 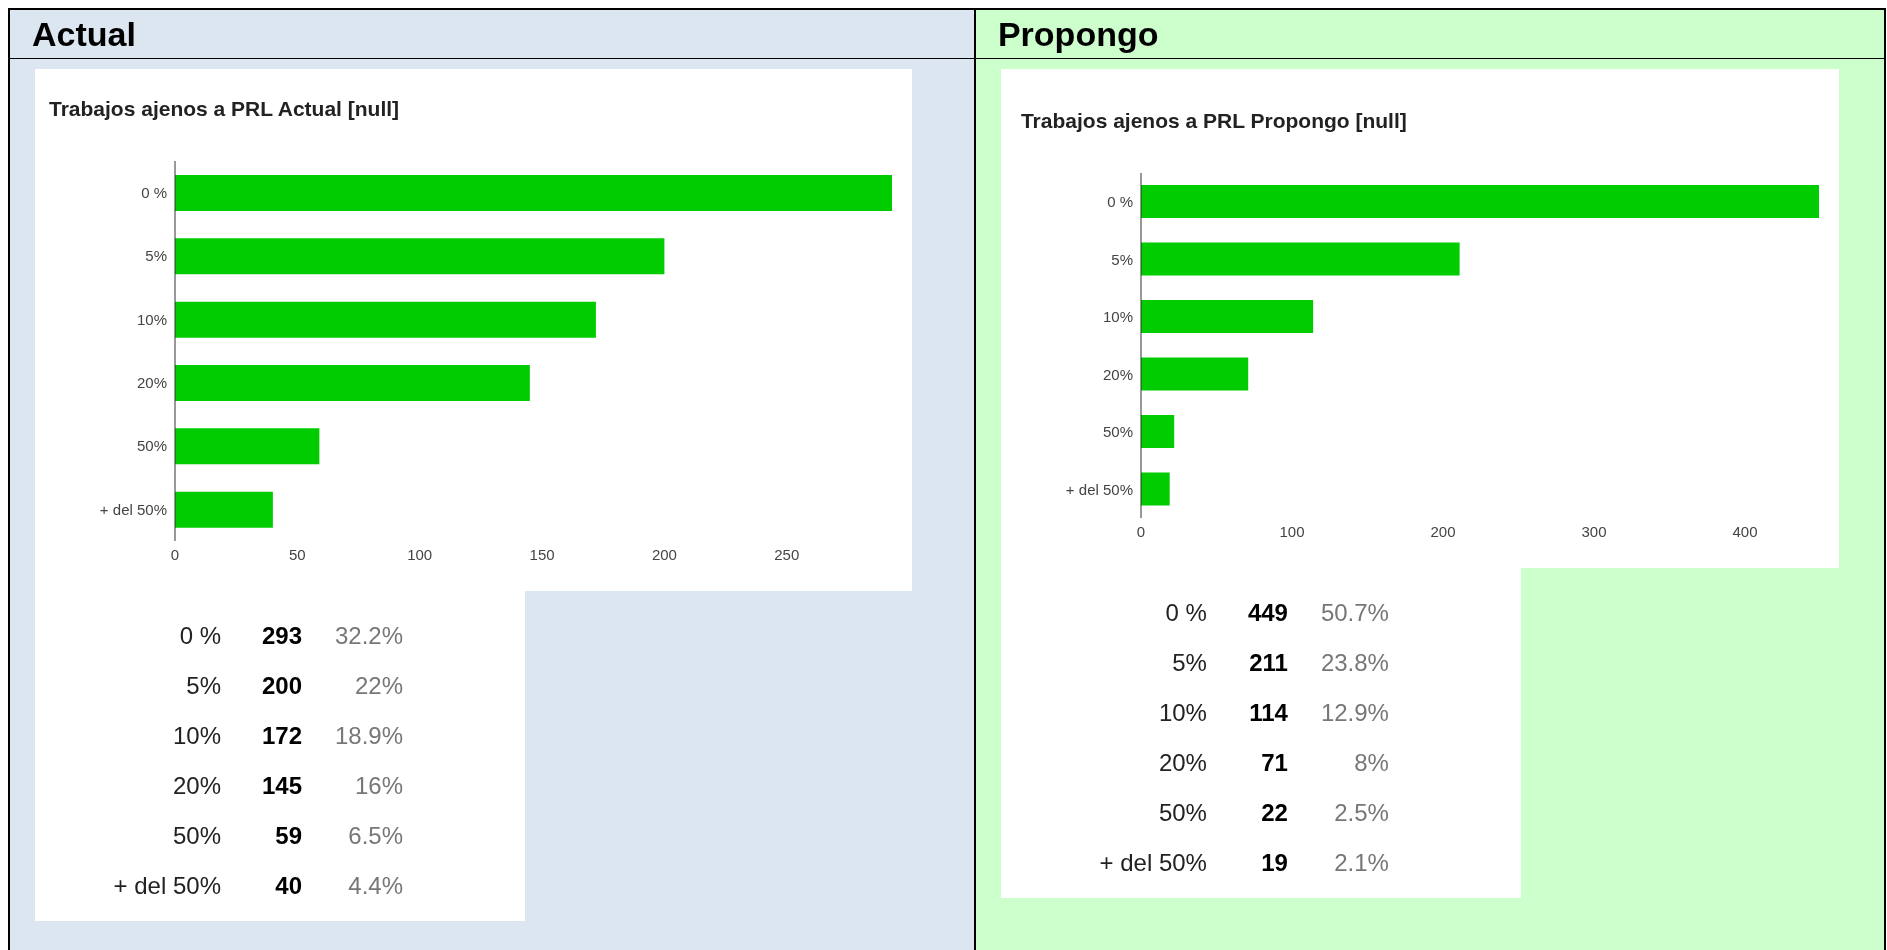 I want to click on text: 449, so click(x=1267, y=613).